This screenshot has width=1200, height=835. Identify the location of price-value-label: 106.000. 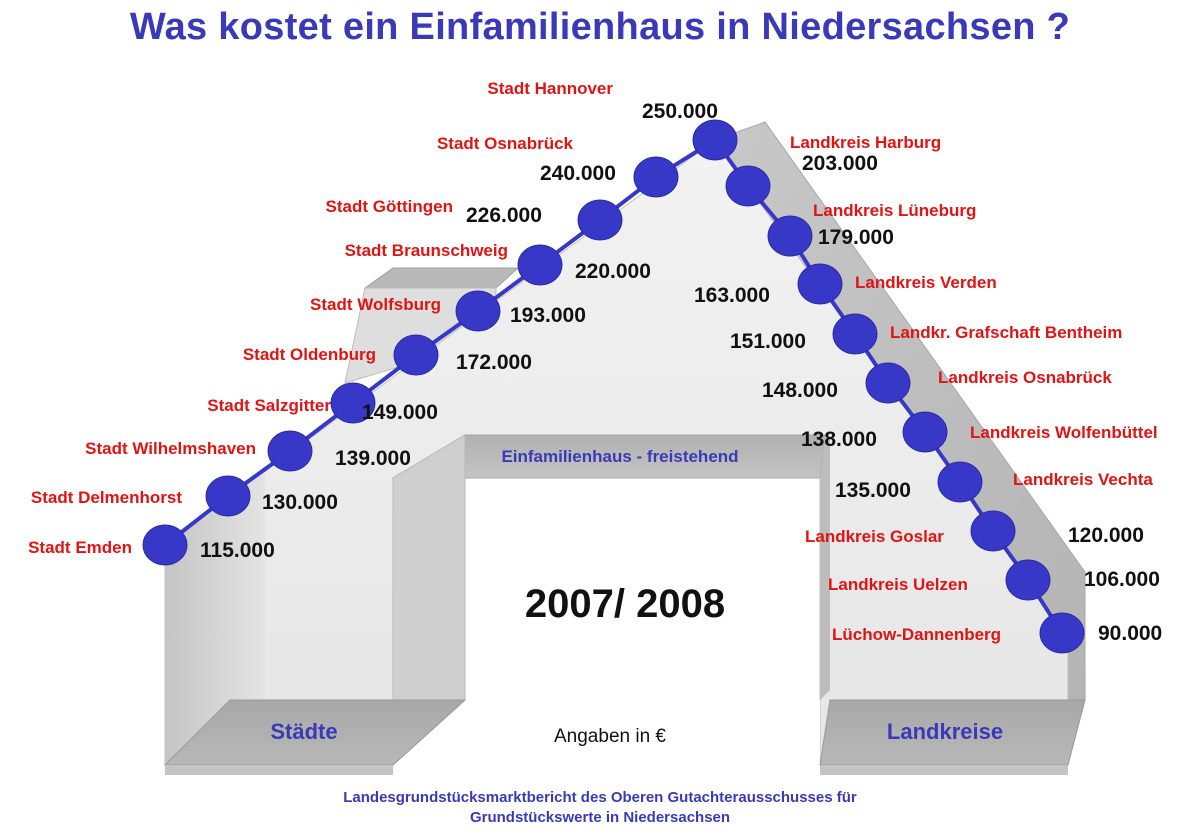
(1122, 579).